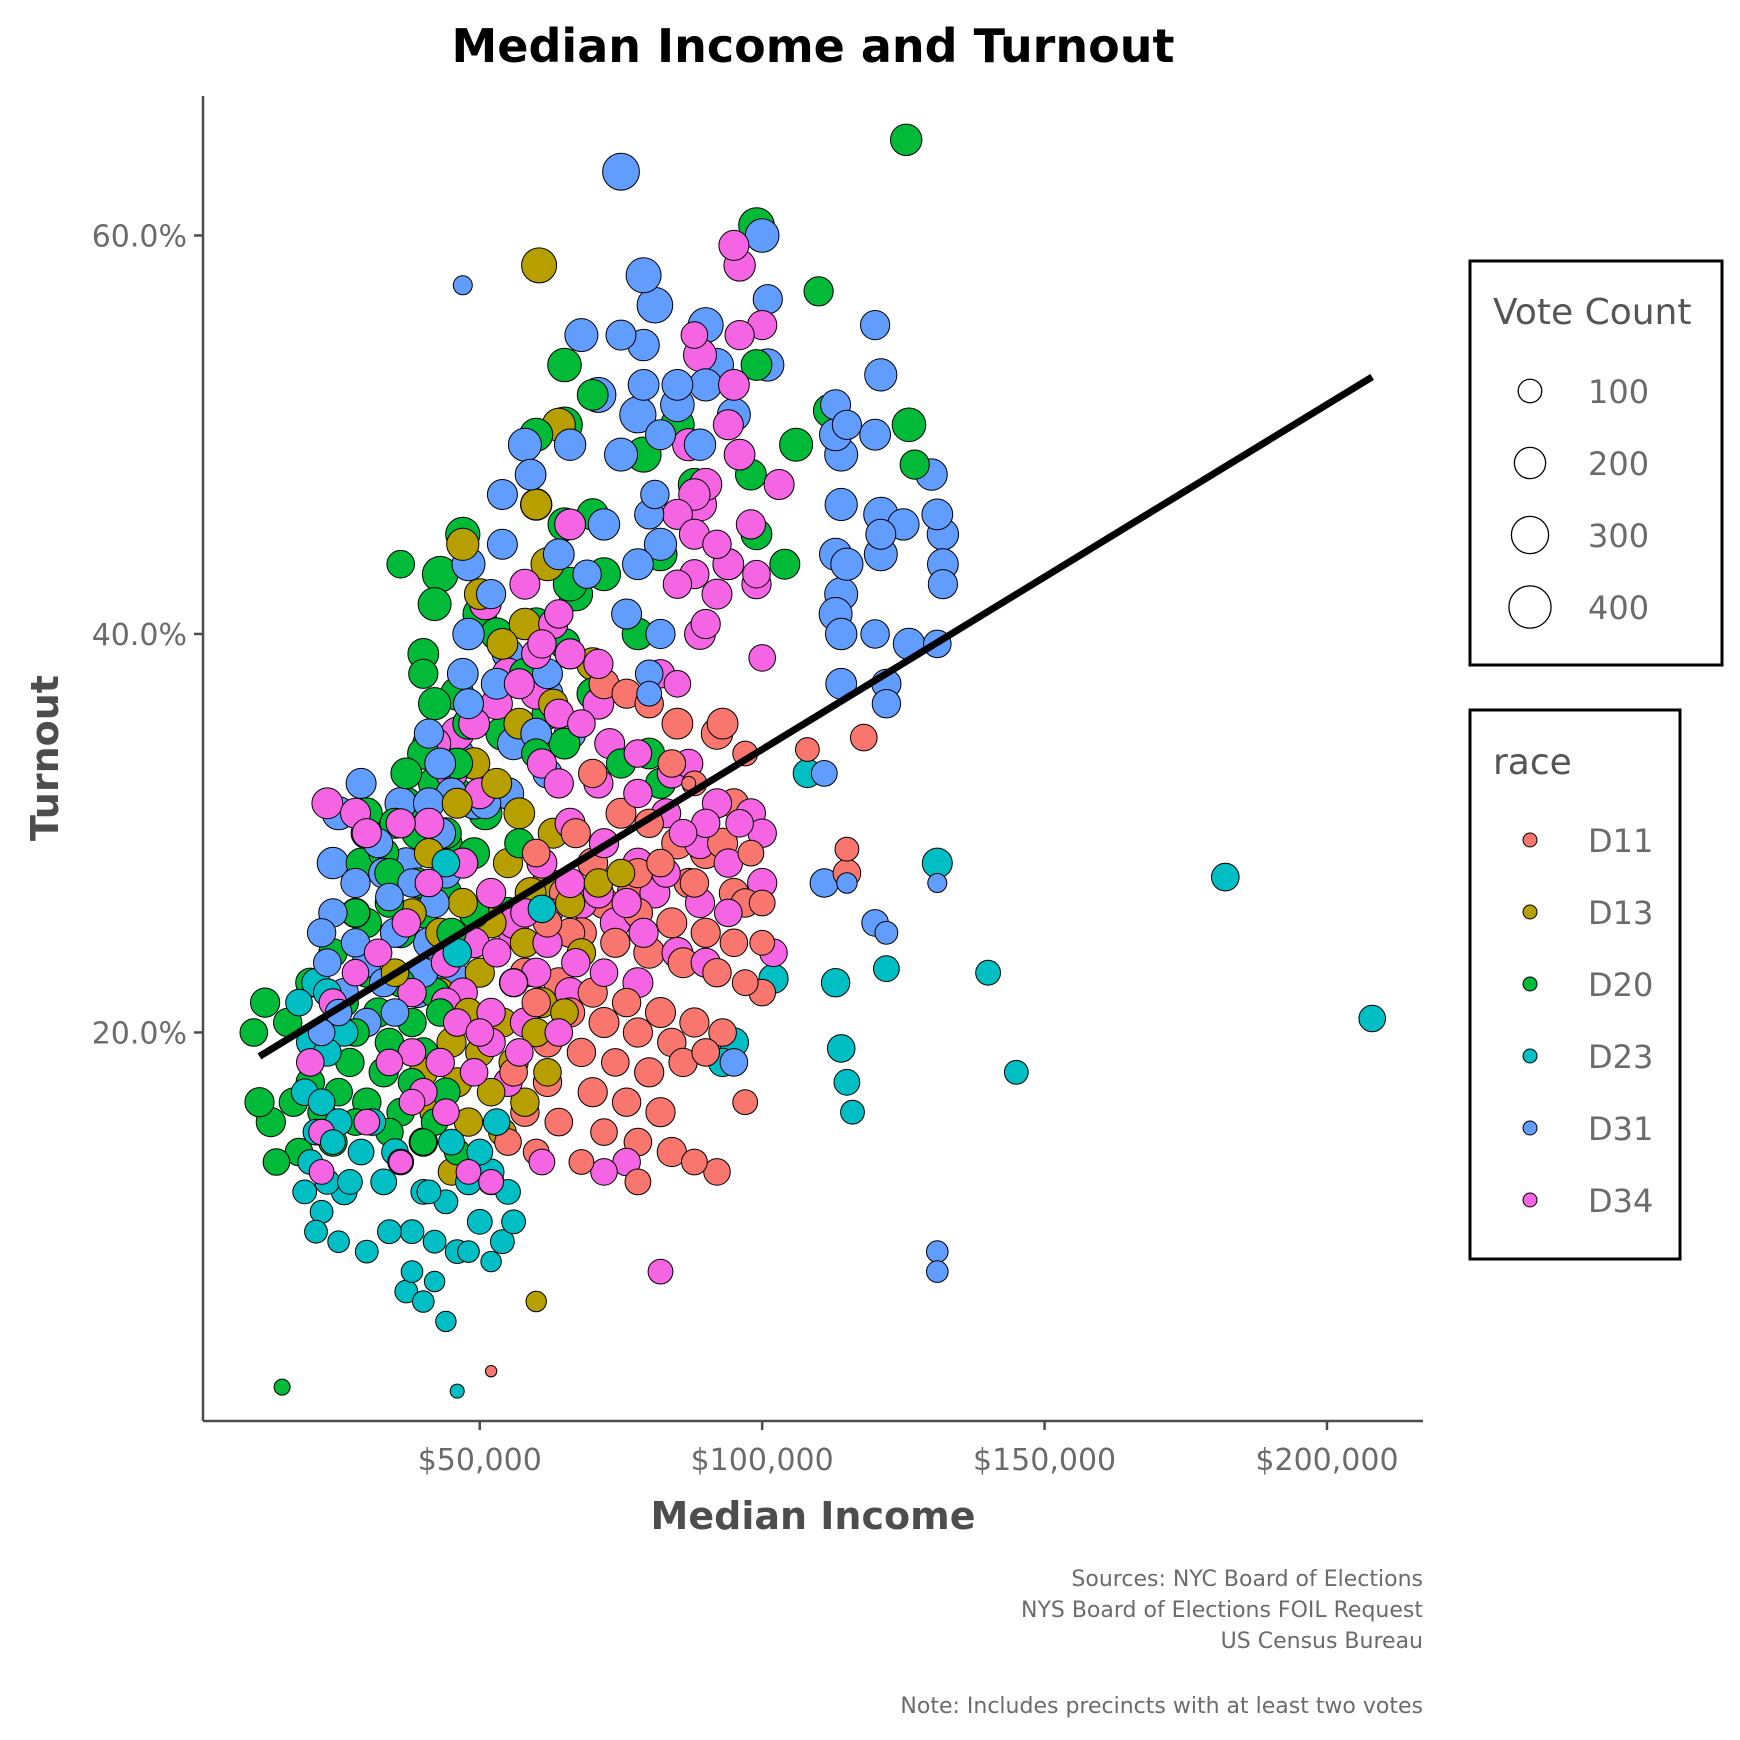 The height and width of the screenshot is (1740, 1740). I want to click on color-legend-key-d11, so click(1530, 840).